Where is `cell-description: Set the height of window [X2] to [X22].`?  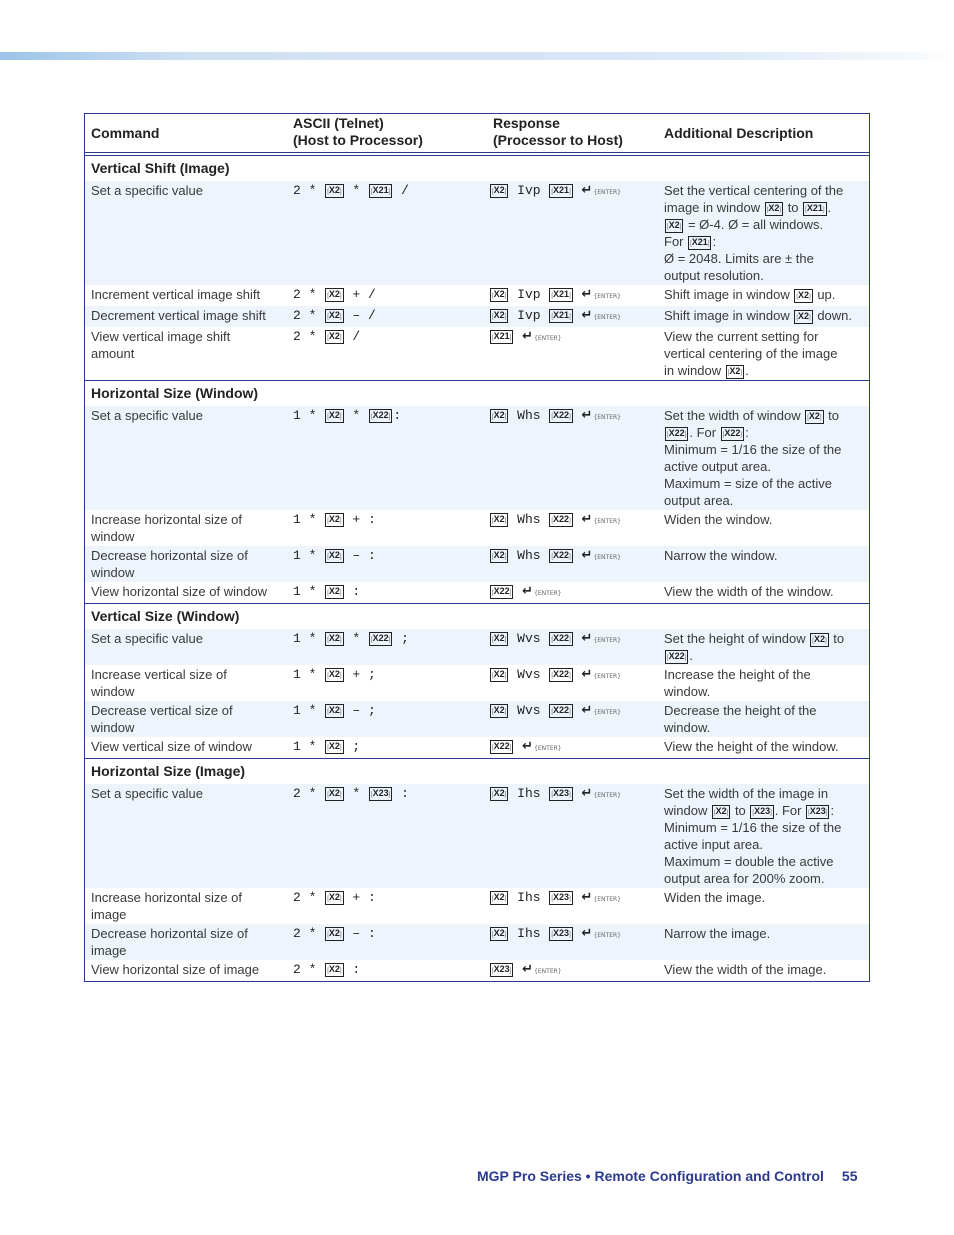 cell-description: Set the height of window [X2] to [X22]. is located at coordinates (754, 647).